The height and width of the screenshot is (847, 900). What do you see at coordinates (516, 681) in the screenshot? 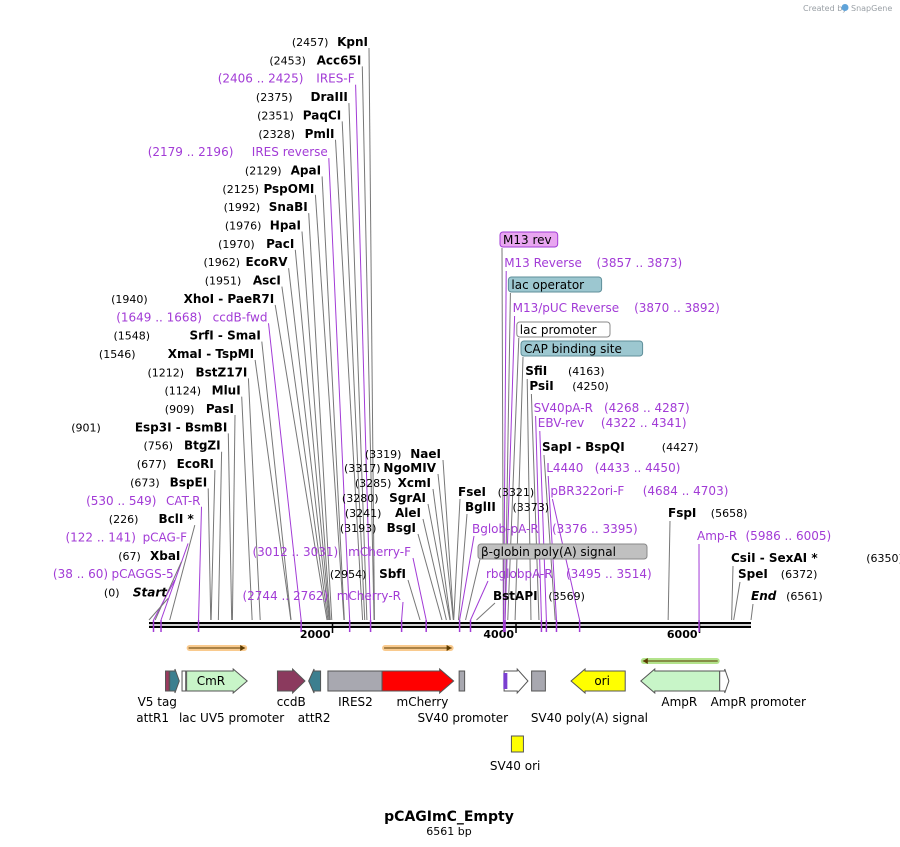
I see `feature-sv40-promoter` at bounding box center [516, 681].